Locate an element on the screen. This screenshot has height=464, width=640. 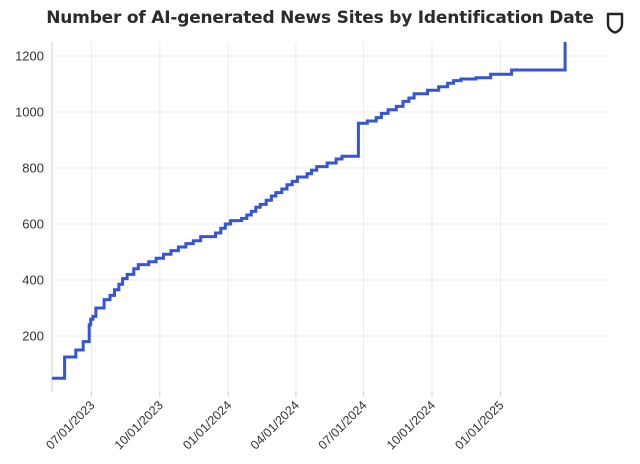
y-tick-label: 800 is located at coordinates (33, 168).